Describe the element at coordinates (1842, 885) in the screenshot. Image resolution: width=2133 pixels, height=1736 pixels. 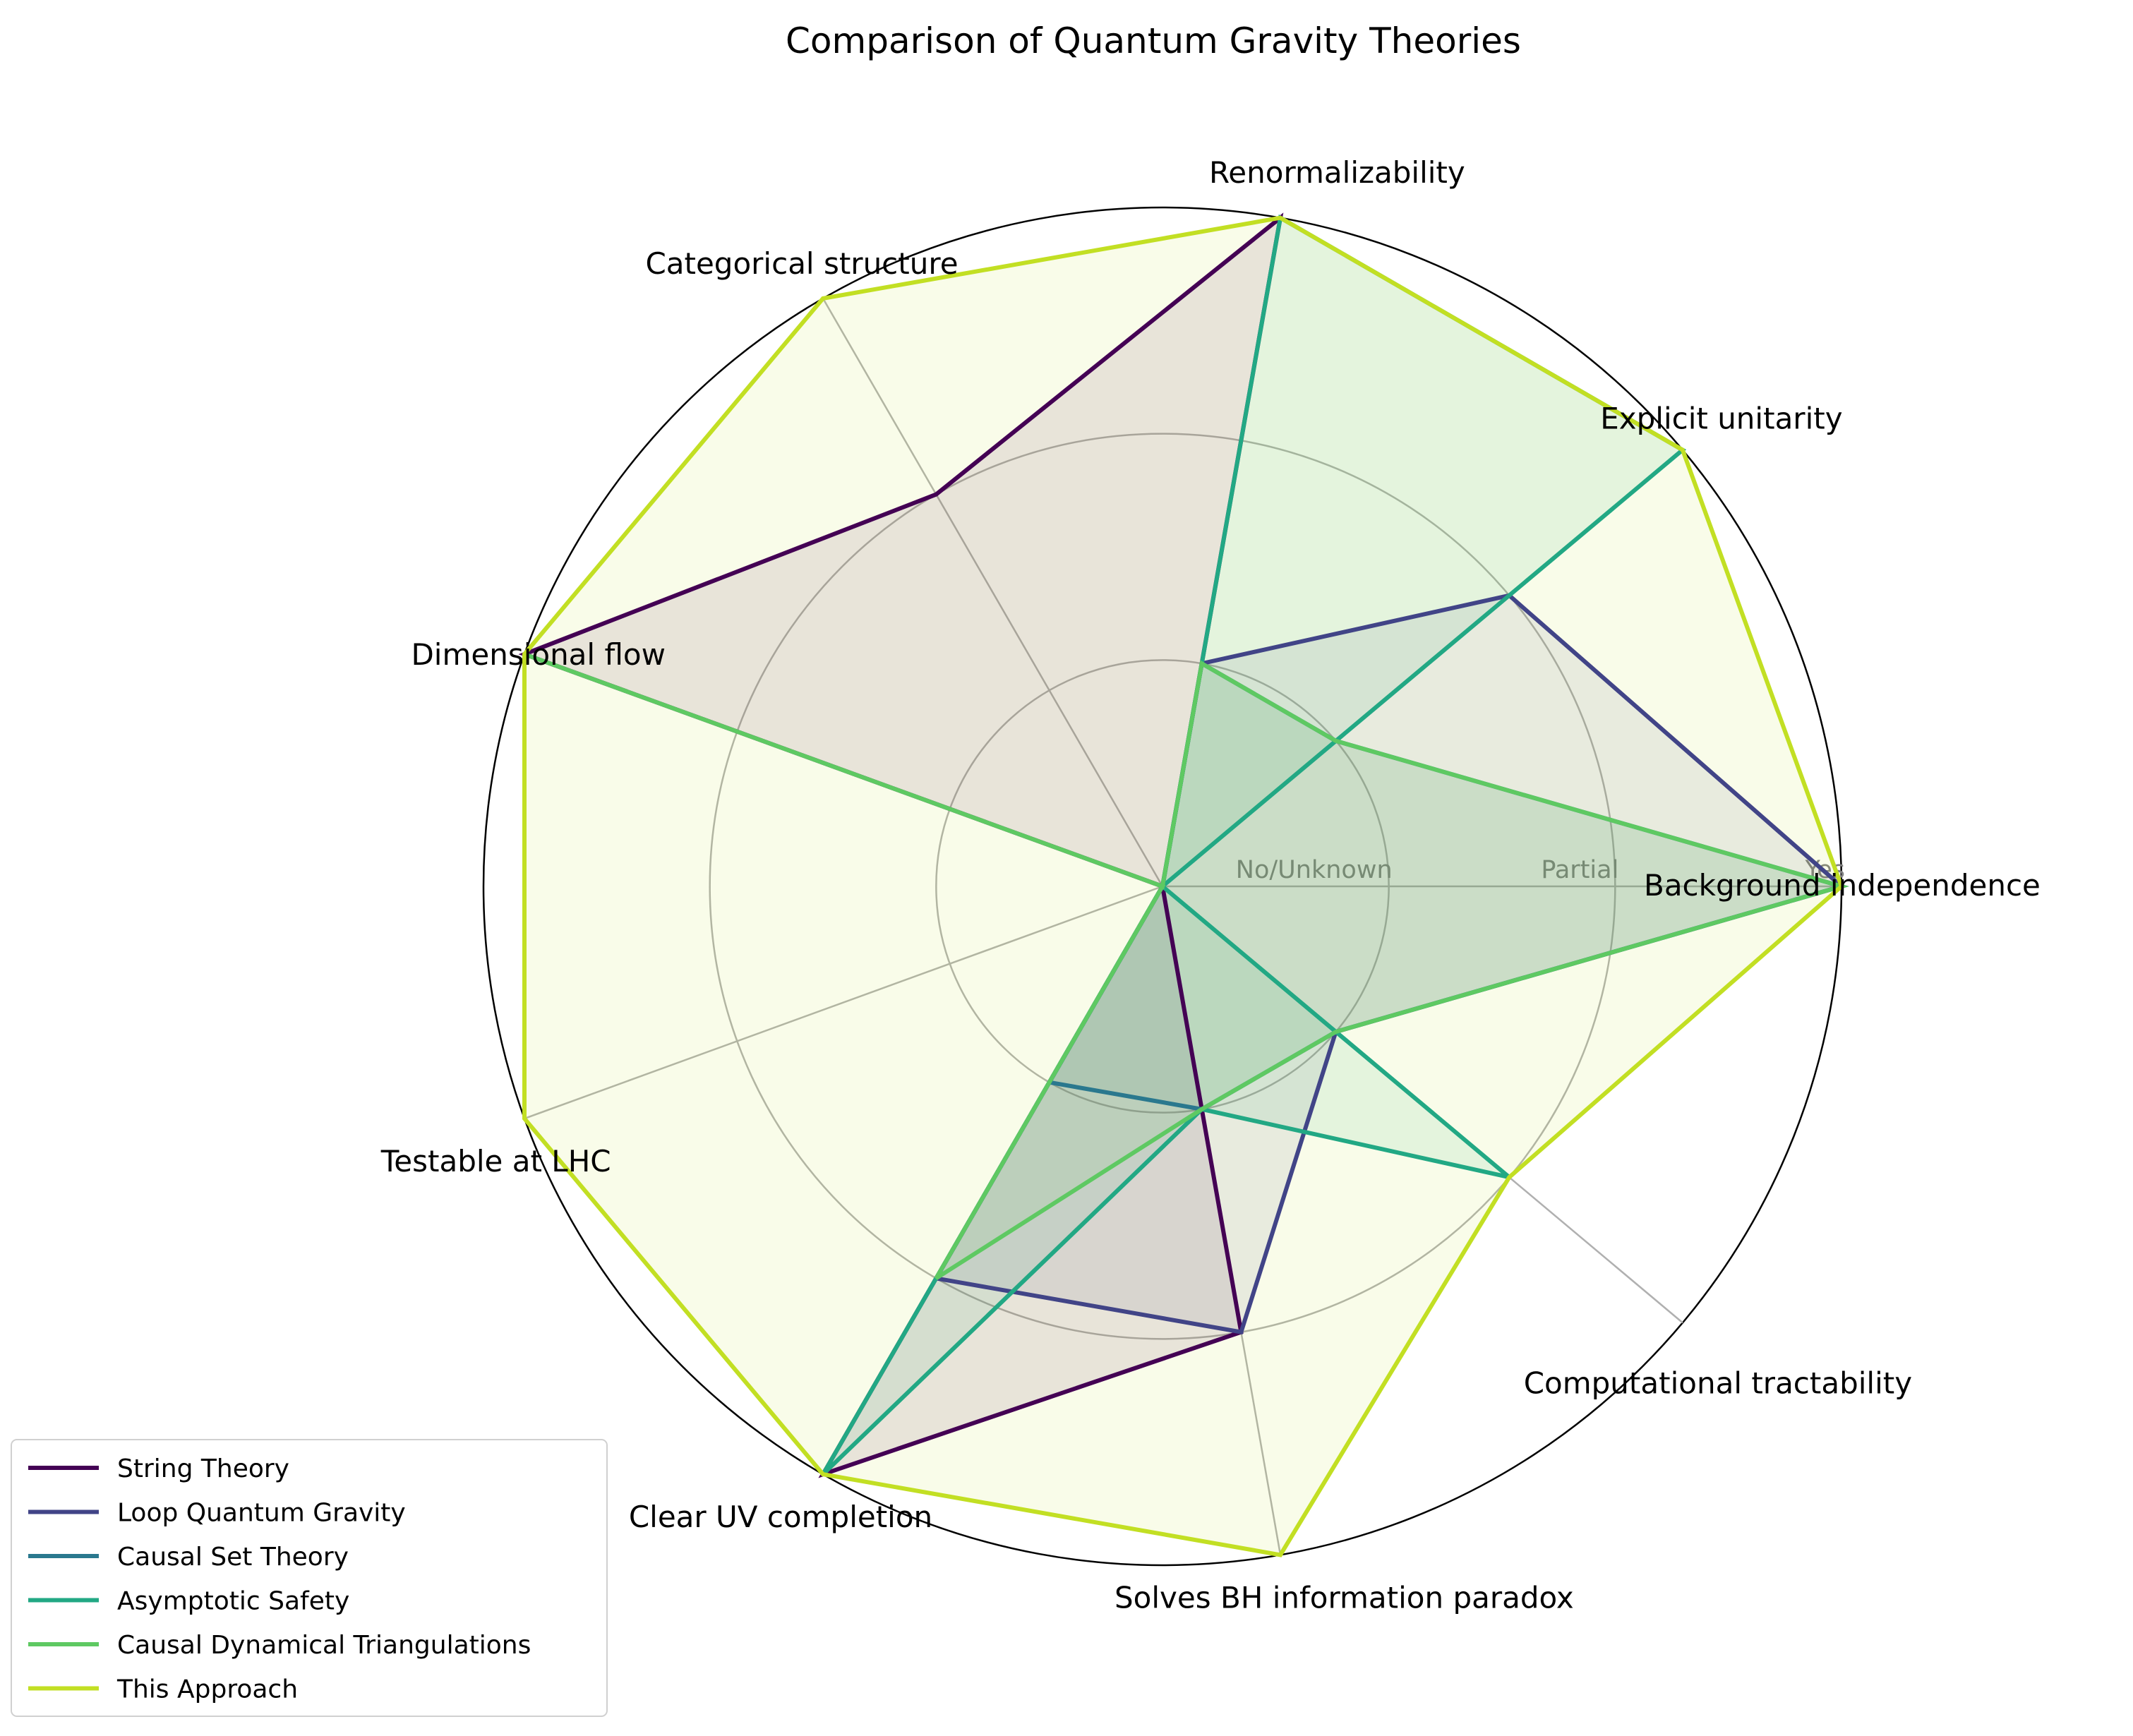
I see `category-label: Background independence` at that location.